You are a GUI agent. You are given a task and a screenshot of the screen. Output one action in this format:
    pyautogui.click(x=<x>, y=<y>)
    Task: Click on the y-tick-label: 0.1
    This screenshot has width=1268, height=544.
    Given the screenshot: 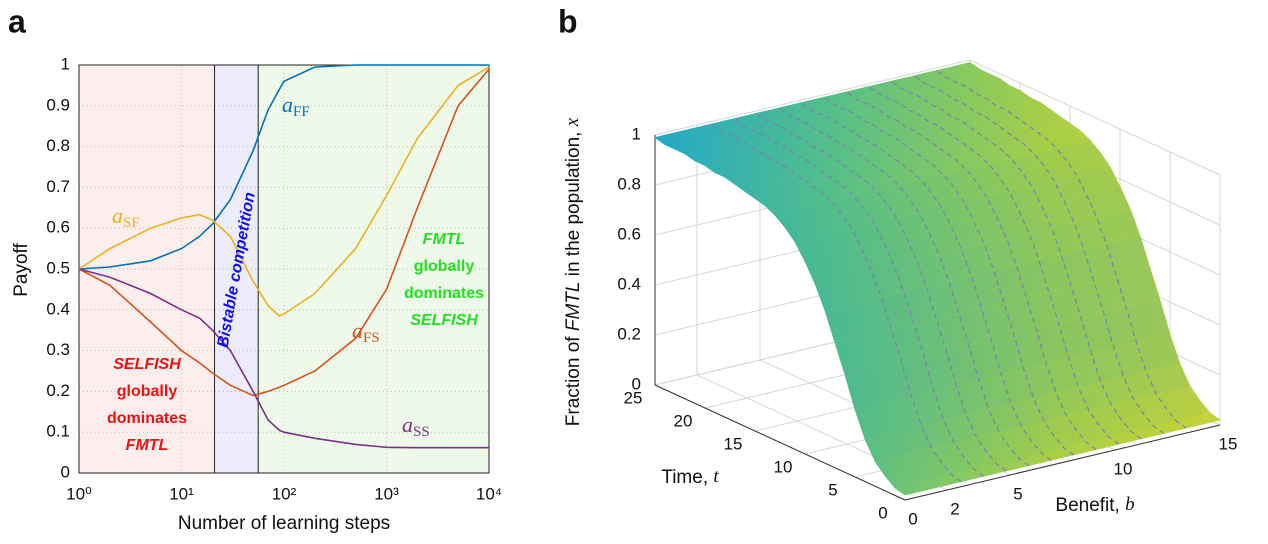 What is the action you would take?
    pyautogui.click(x=58, y=431)
    